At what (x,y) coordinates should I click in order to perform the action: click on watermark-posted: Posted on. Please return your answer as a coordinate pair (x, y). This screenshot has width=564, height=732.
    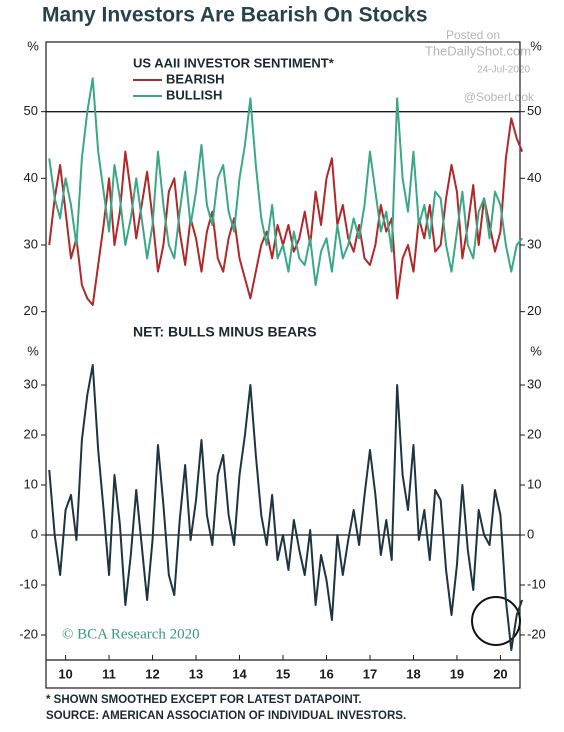
    Looking at the image, I should click on (473, 35).